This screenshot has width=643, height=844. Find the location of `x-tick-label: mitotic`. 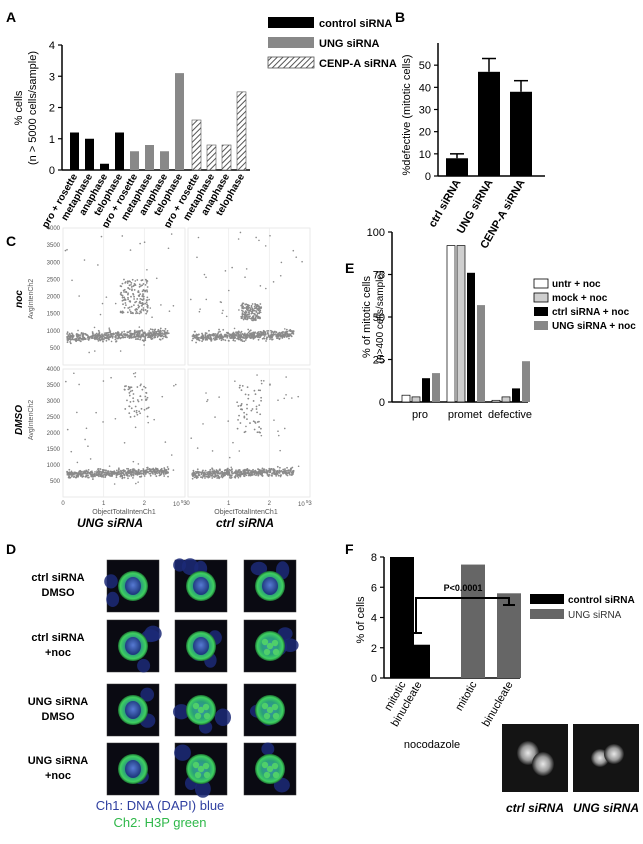

x-tick-label: mitotic is located at coordinates (466, 696).